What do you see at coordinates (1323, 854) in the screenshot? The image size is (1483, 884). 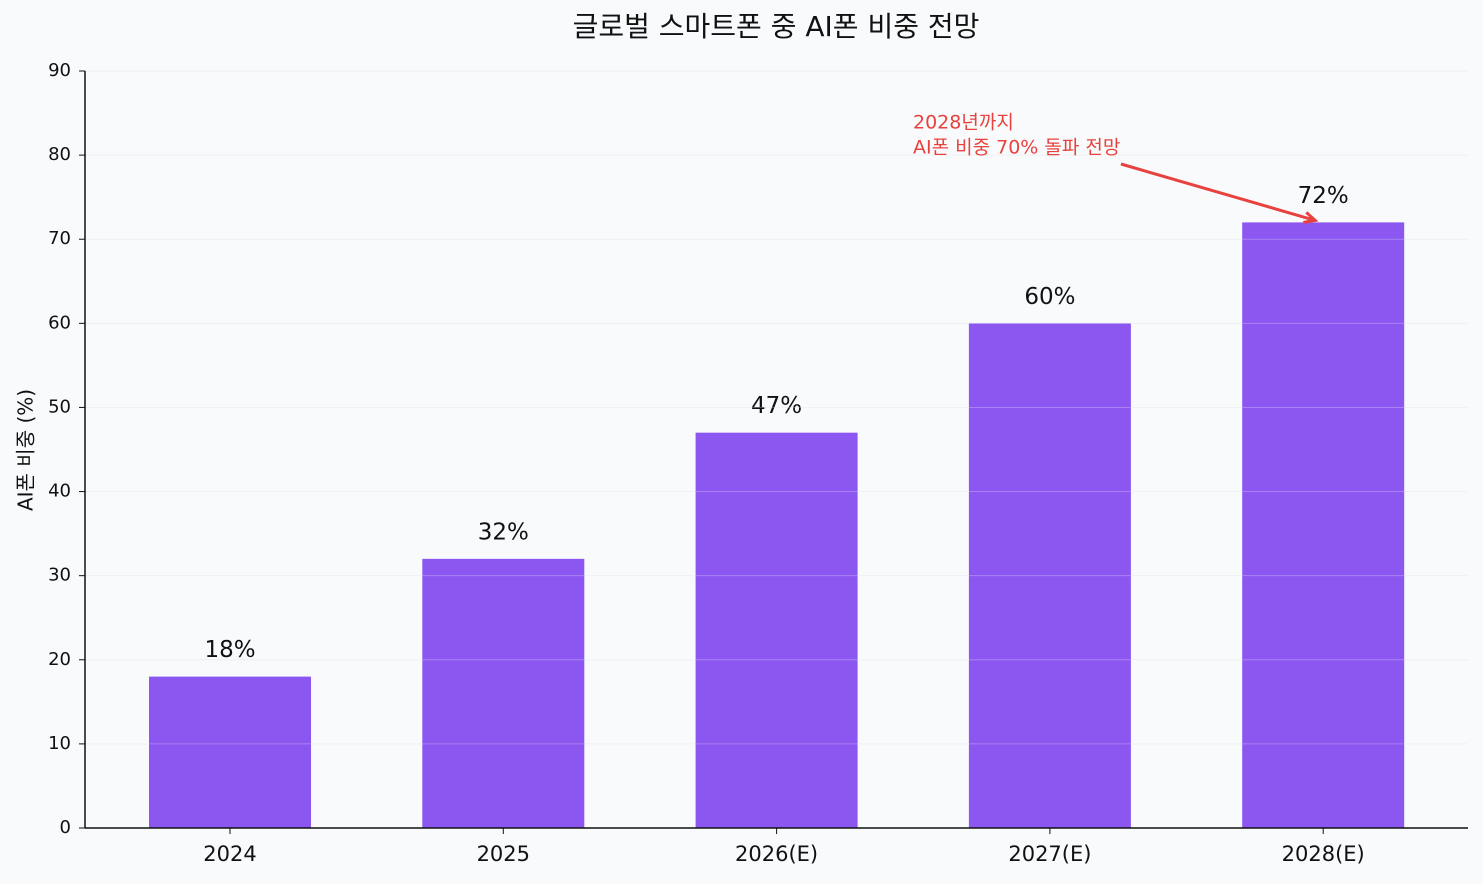 I see `x-tick-label: 2028(E)` at bounding box center [1323, 854].